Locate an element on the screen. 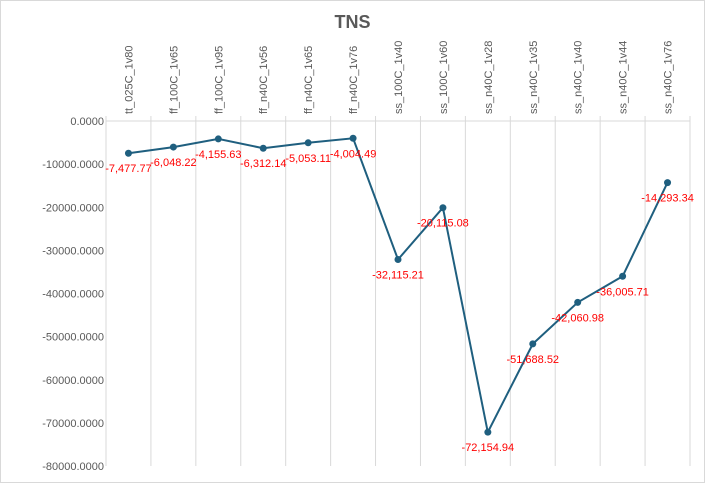 The height and width of the screenshot is (483, 705). data-label: -32,115.21 is located at coordinates (398, 275).